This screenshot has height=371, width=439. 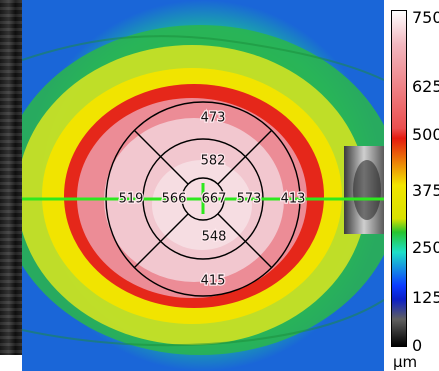 I want to click on inner-temporal-value: 573, so click(x=249, y=199).